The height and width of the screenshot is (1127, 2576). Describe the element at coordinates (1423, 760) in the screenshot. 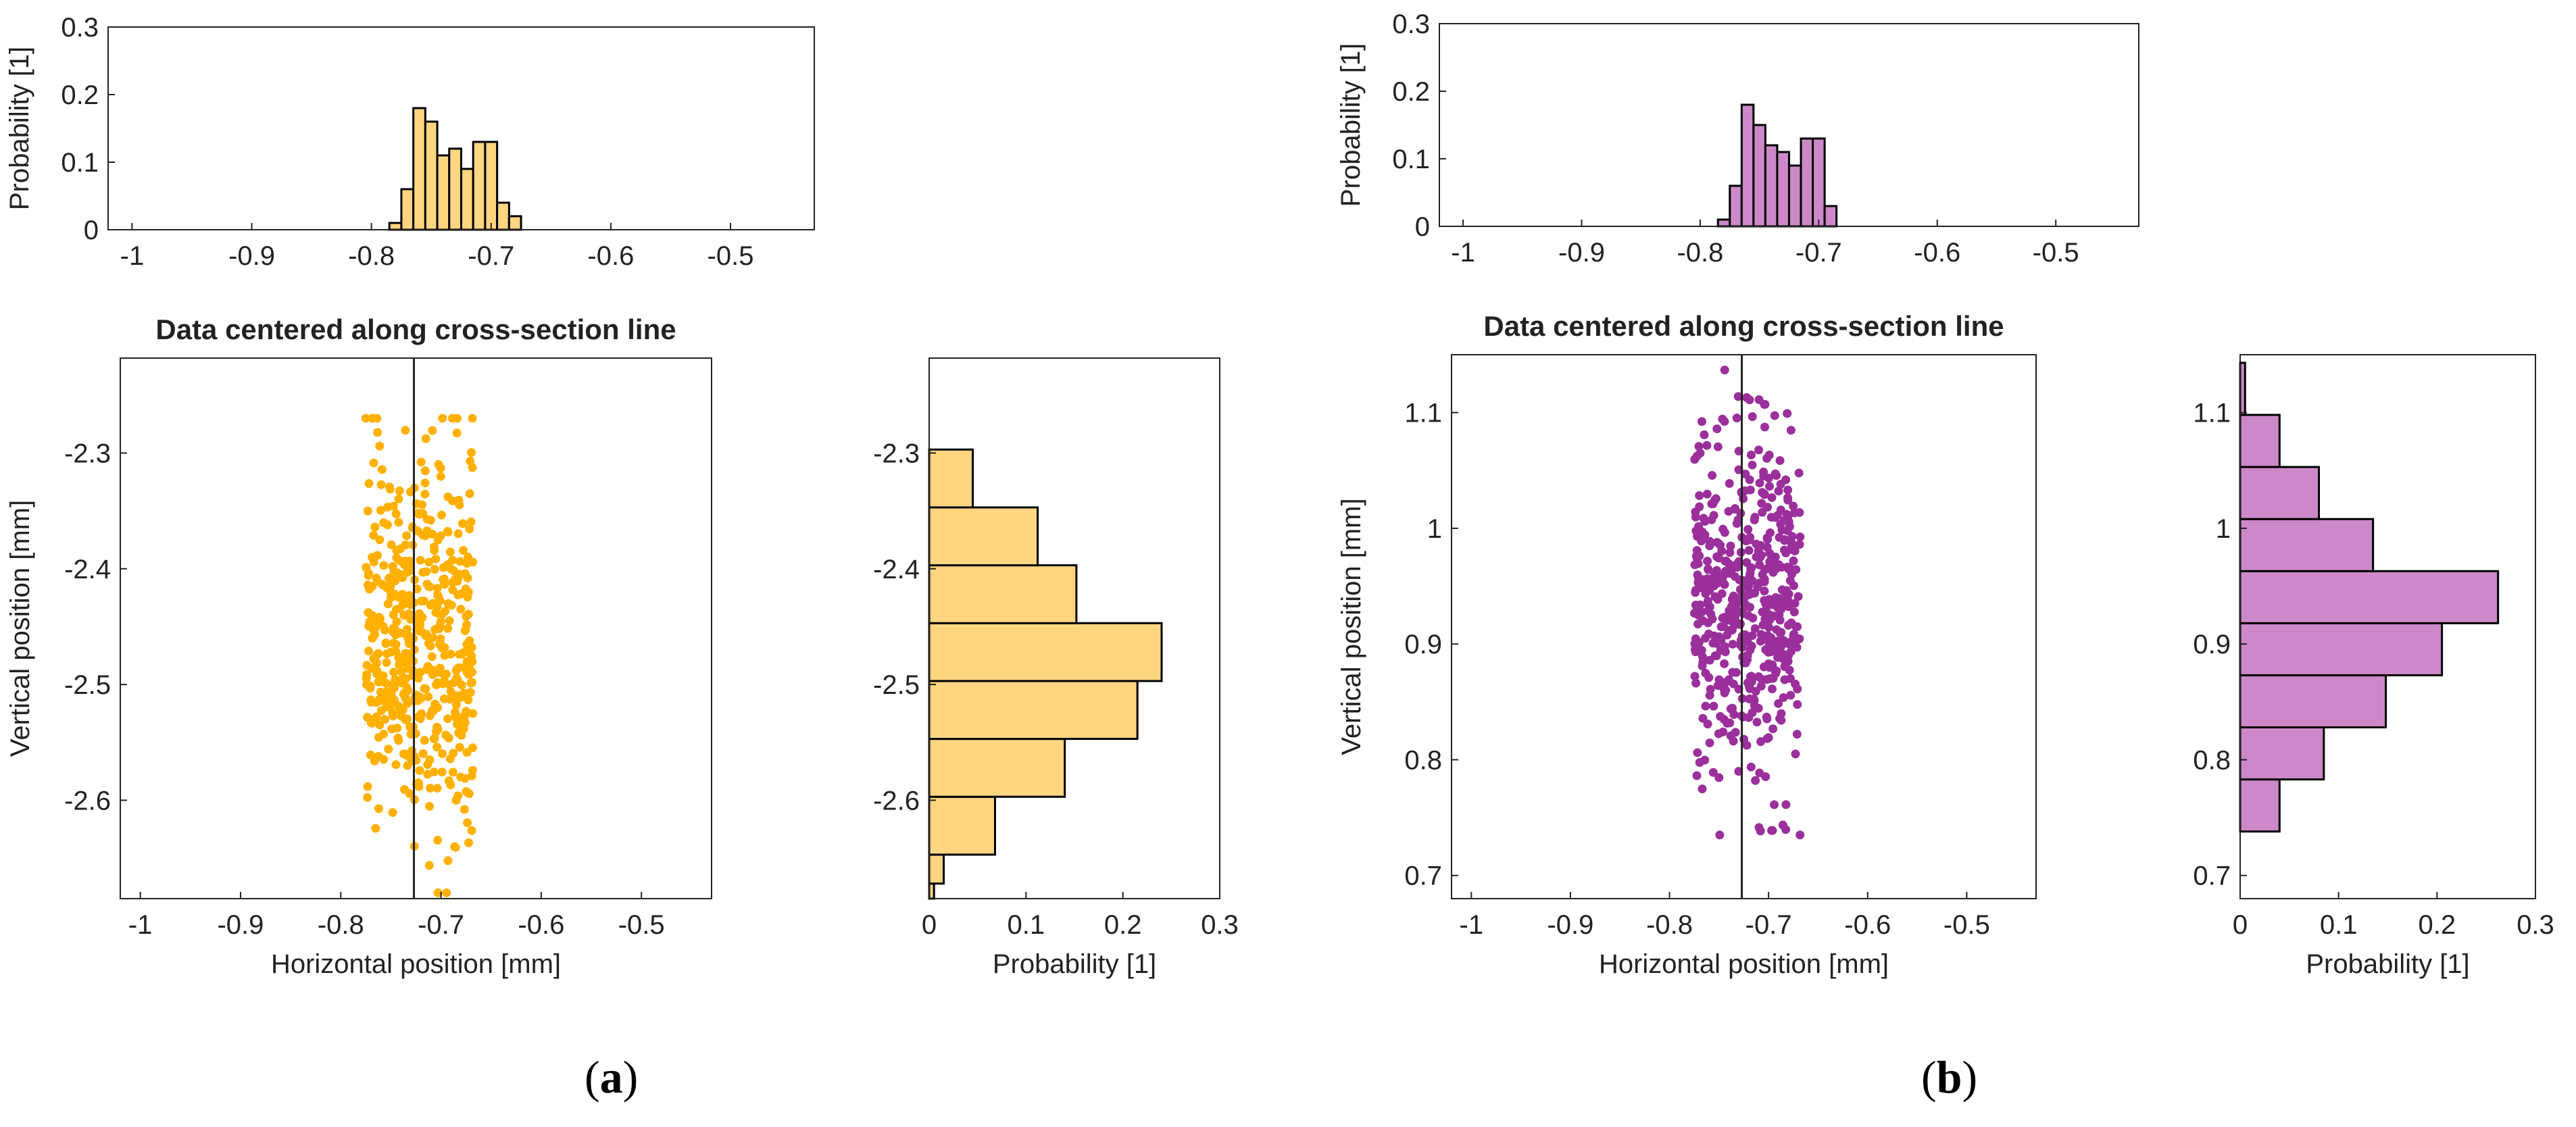

I see `y-tick-label: 0.8` at that location.